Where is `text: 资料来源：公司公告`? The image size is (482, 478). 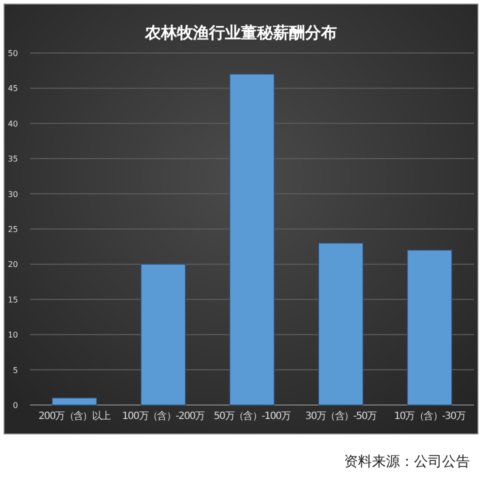 text: 资料来源：公司公告 is located at coordinates (407, 462).